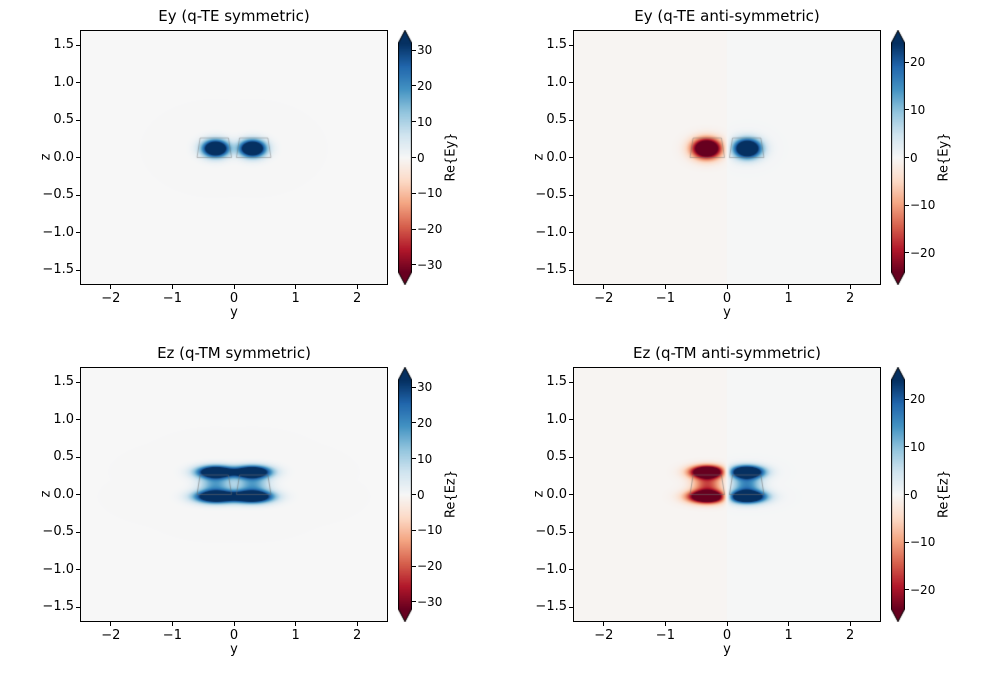 The height and width of the screenshot is (673, 985). Describe the element at coordinates (556, 419) in the screenshot. I see `y-tick-label: 1.0` at that location.